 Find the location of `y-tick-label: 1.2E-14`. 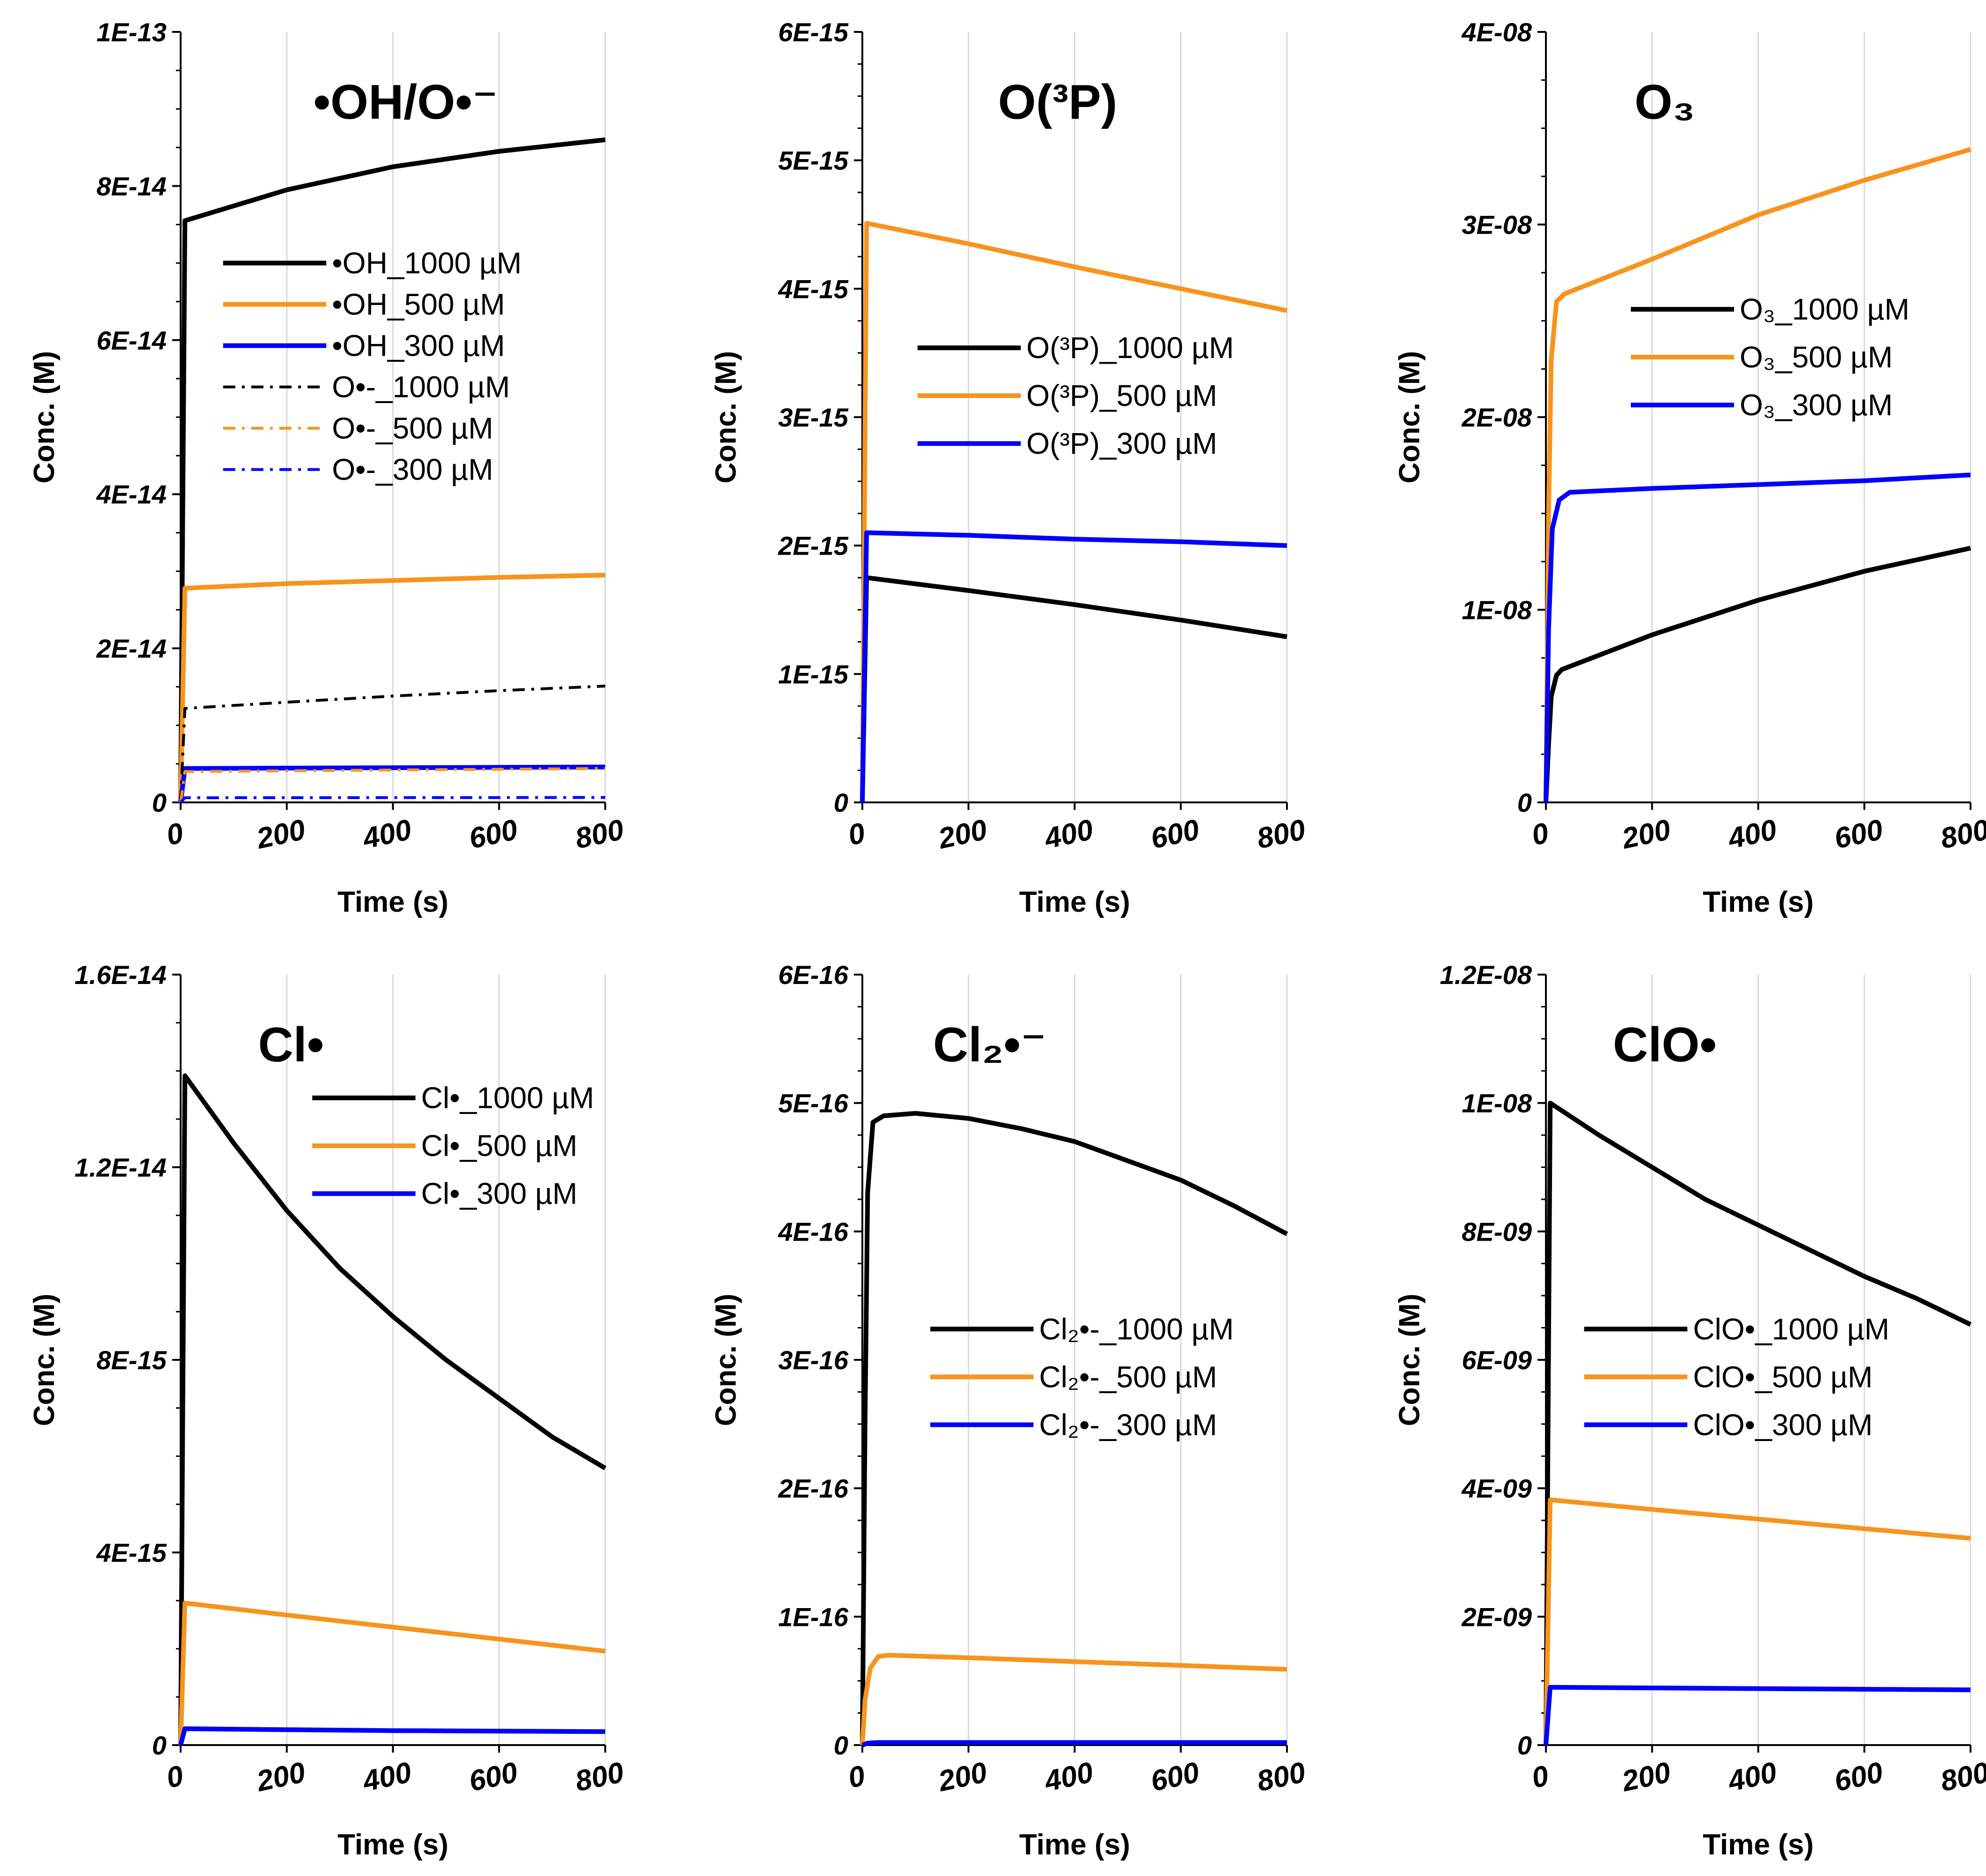

y-tick-label: 1.2E-14 is located at coordinates (121, 1167).